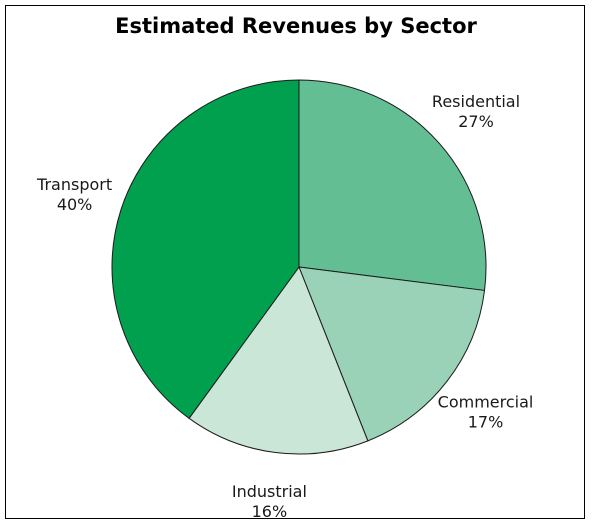 The image size is (592, 526). I want to click on pie-slice-industrial, so click(278, 360).